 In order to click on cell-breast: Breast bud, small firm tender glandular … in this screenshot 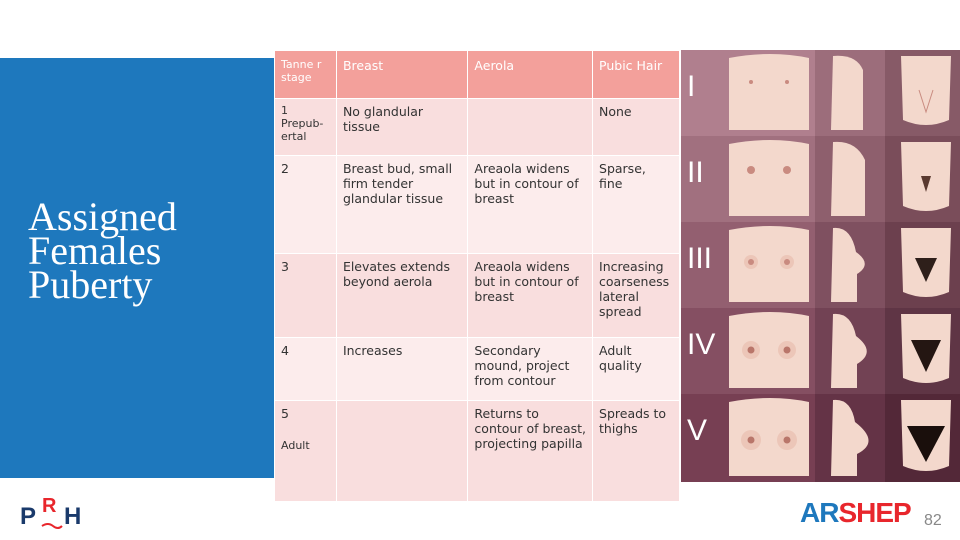, I will do `click(402, 204)`.